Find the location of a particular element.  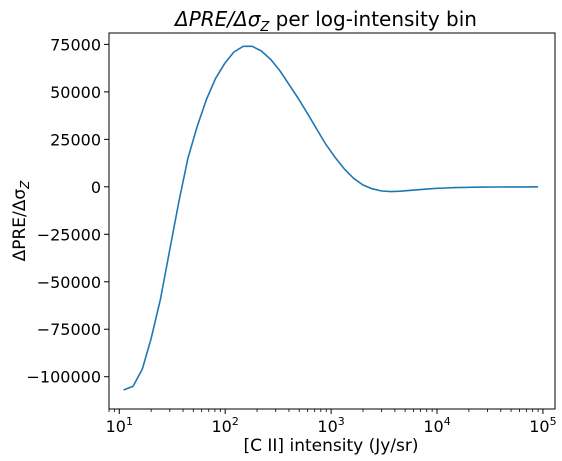

y-tick-label: −100000 is located at coordinates (64, 377).